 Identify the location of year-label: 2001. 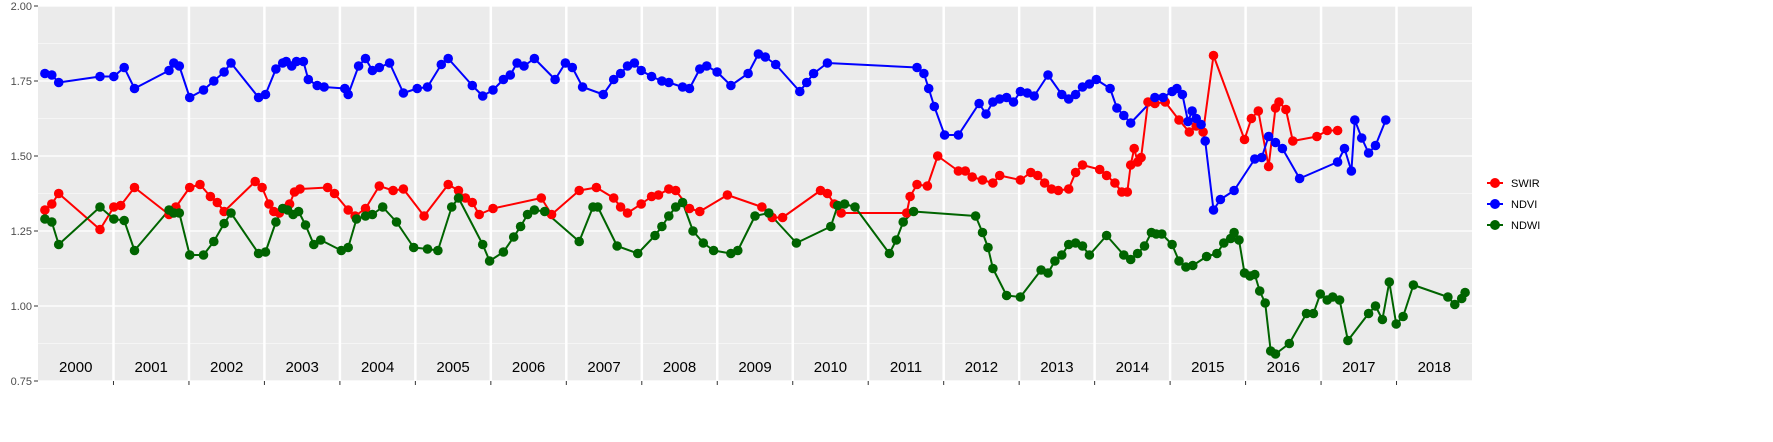
(151, 367).